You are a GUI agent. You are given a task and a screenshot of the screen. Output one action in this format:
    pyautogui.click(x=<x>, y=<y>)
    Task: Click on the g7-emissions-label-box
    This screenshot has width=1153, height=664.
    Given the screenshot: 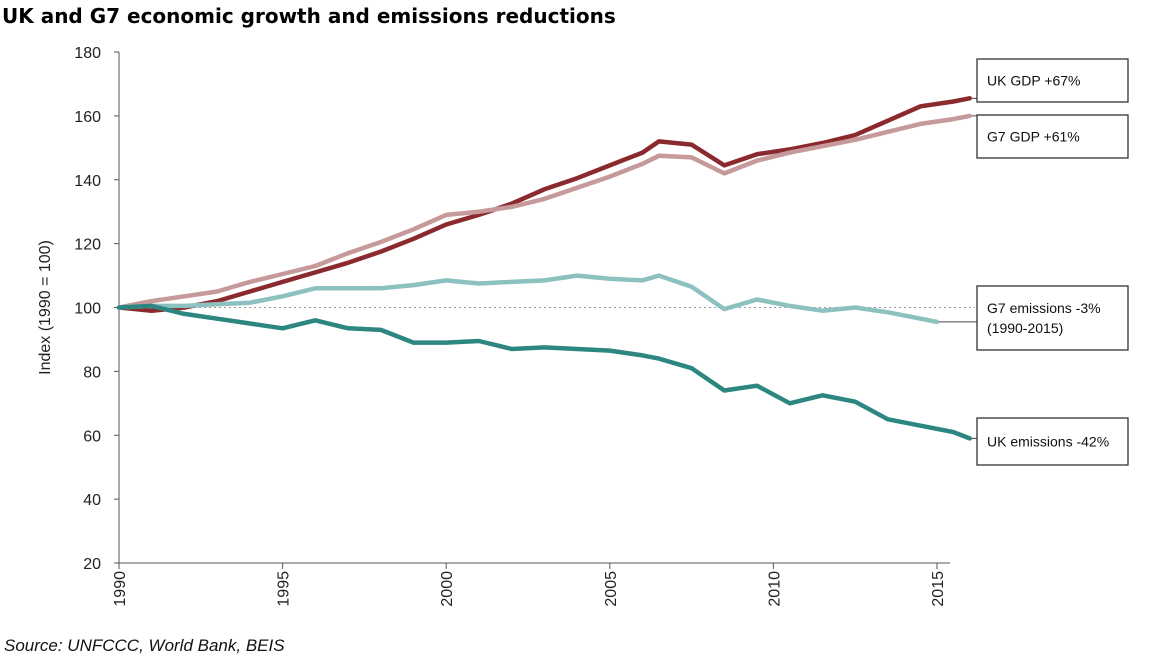 What is the action you would take?
    pyautogui.click(x=1052, y=318)
    